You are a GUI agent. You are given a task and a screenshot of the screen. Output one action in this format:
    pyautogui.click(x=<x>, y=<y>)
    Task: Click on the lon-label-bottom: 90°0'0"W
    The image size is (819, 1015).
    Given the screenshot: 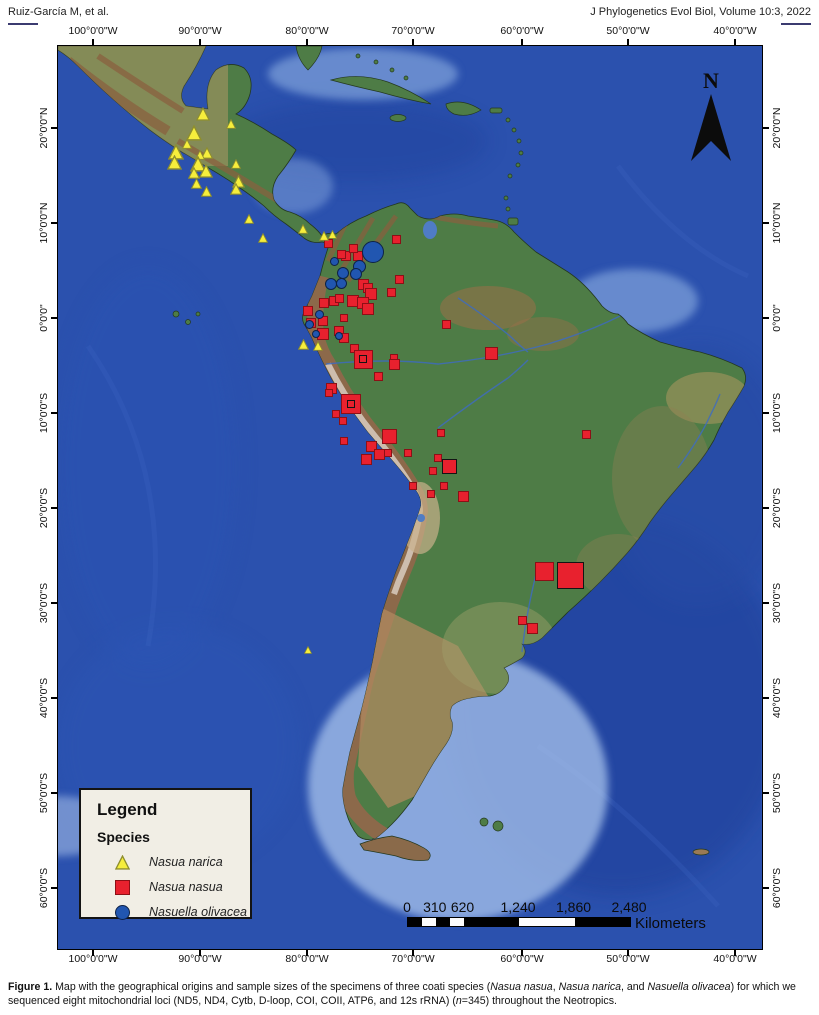 What is the action you would take?
    pyautogui.click(x=200, y=959)
    